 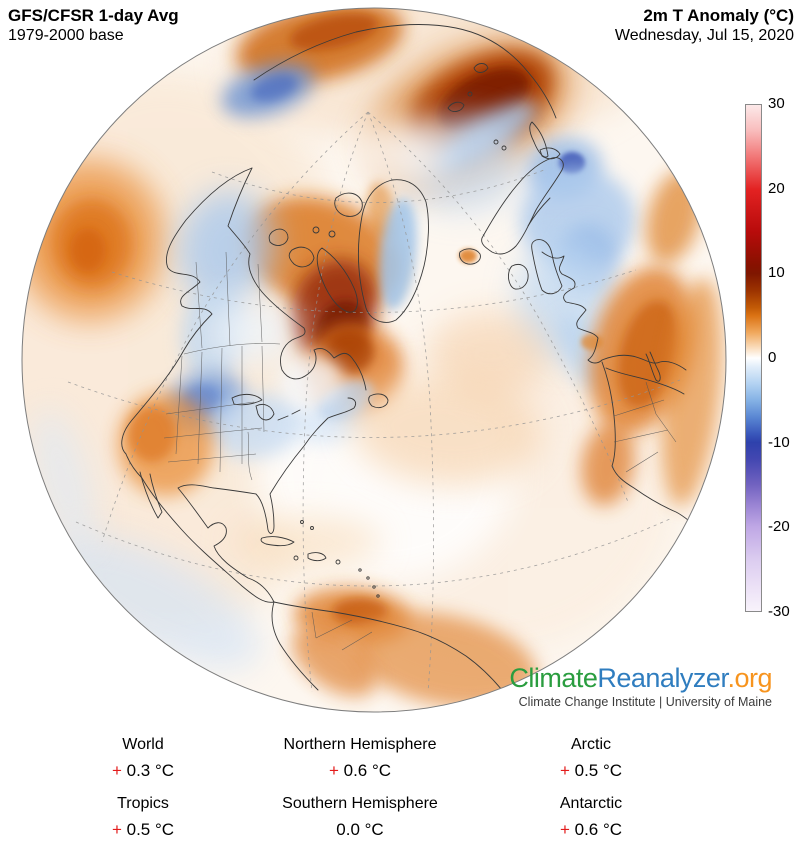 What do you see at coordinates (591, 817) in the screenshot?
I see `stat-antarctic: Antarctic + 0.6 °C` at bounding box center [591, 817].